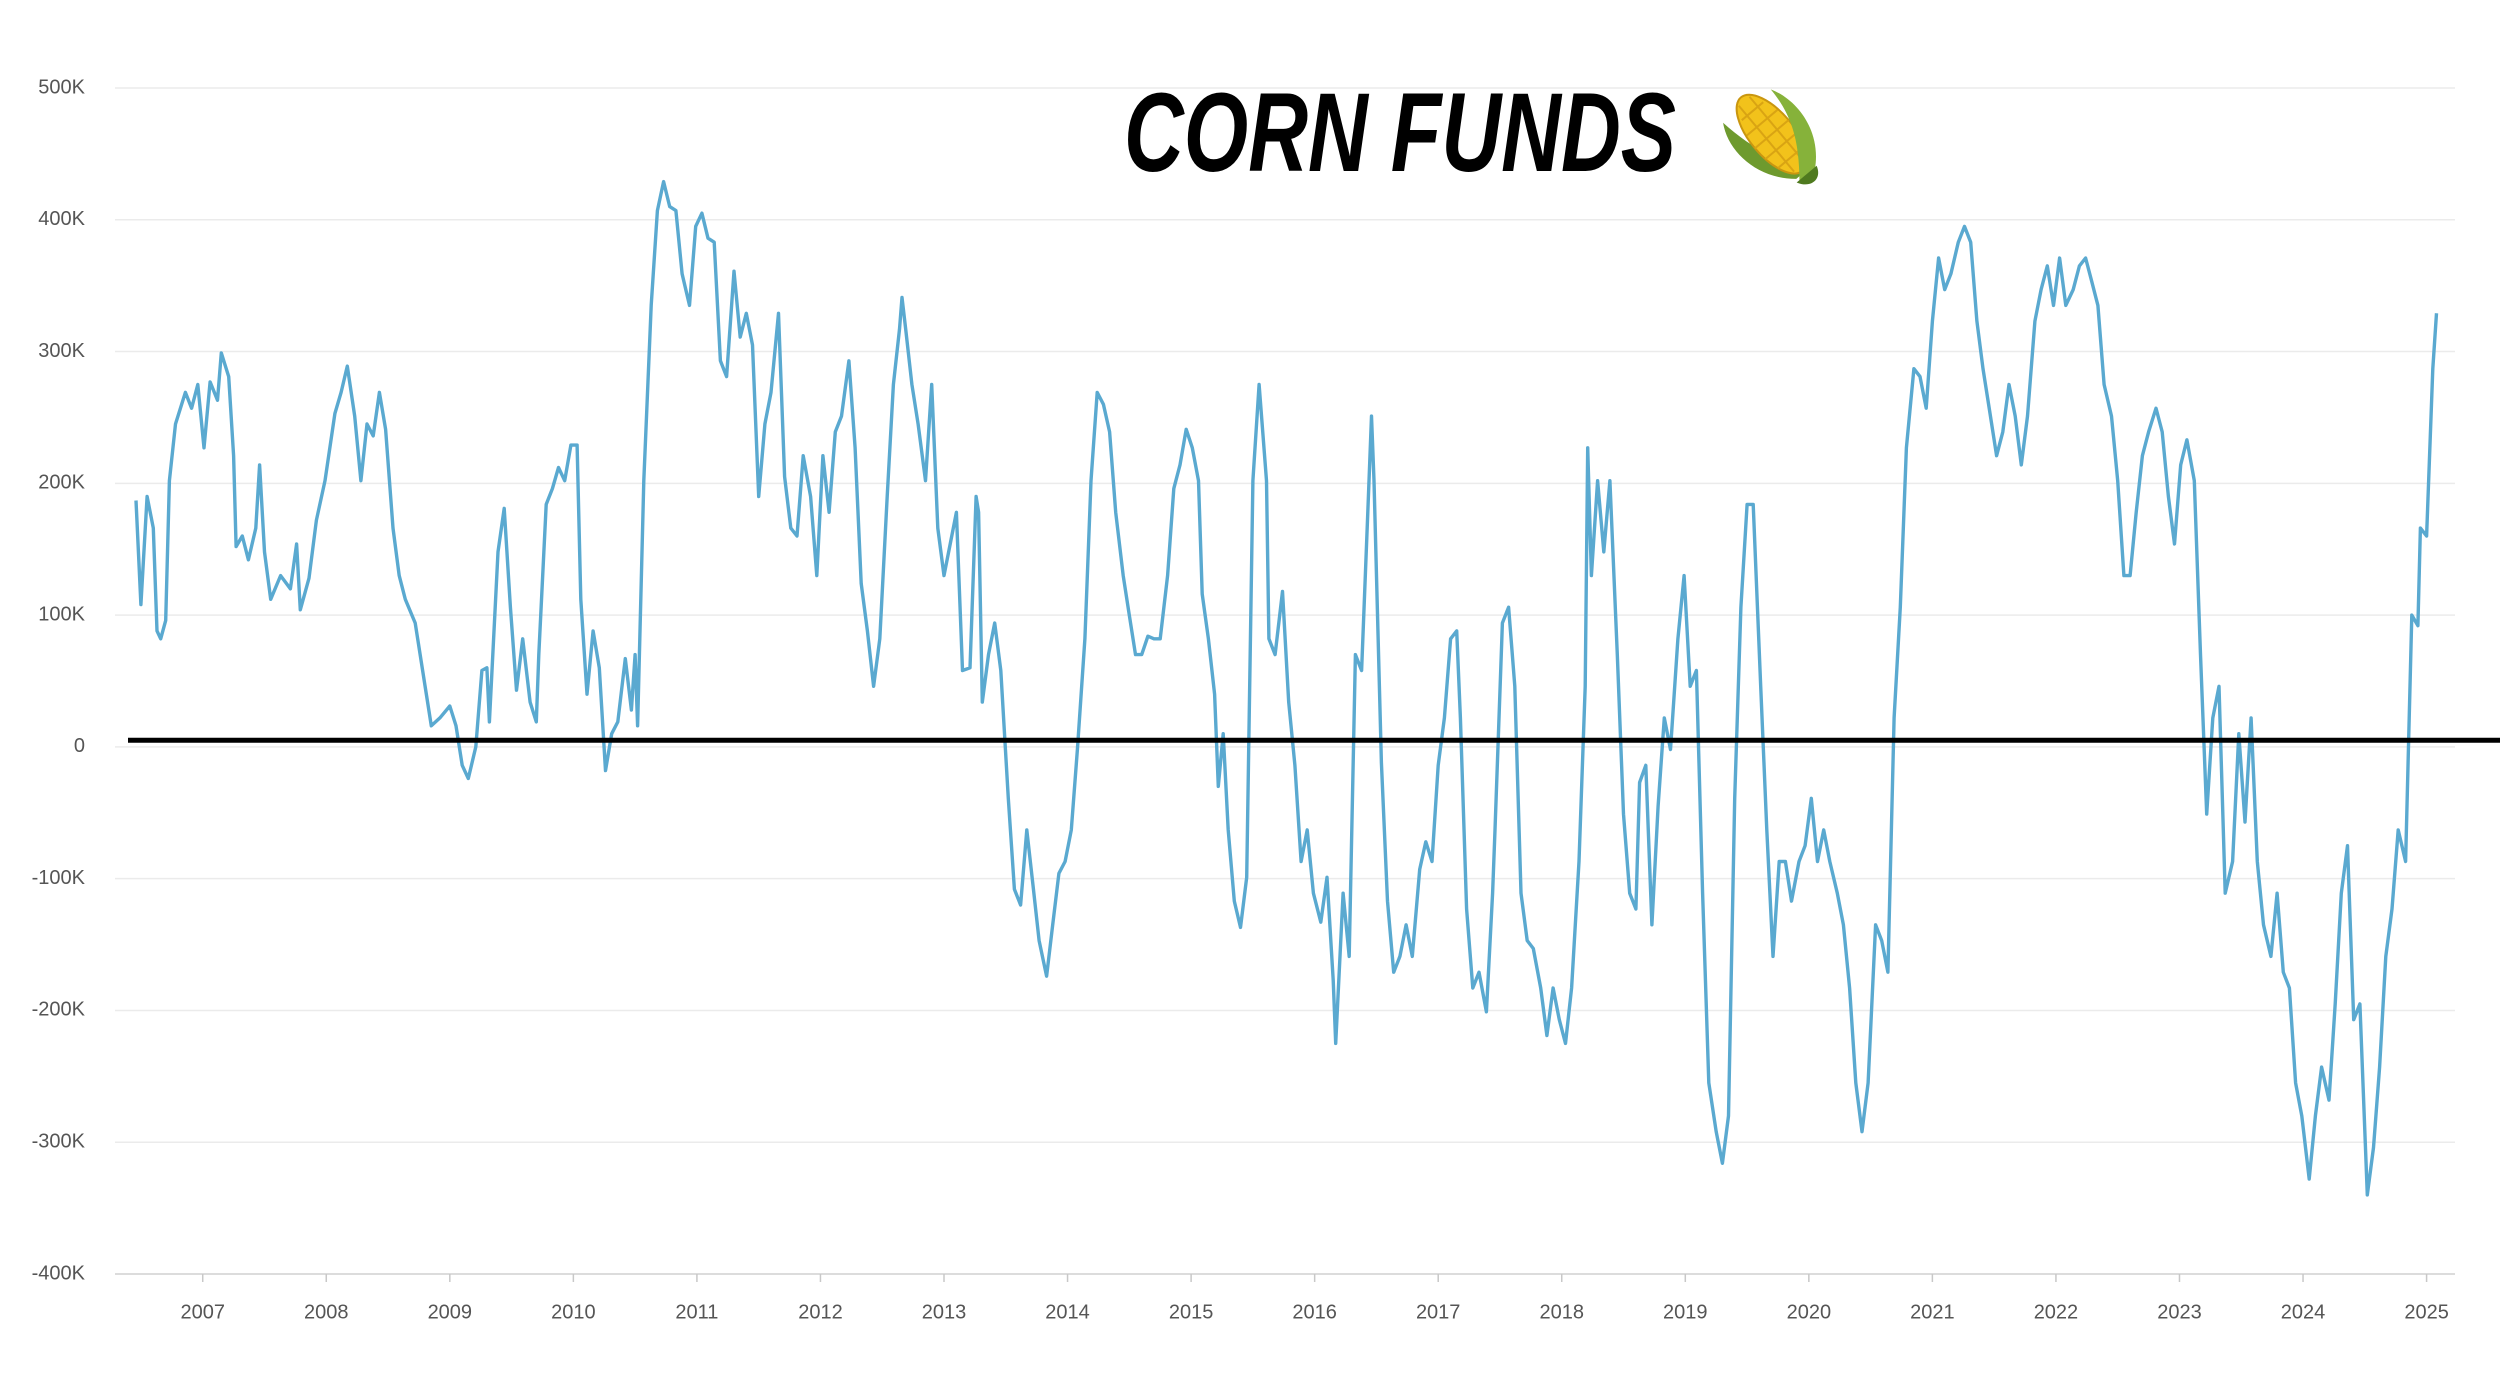 The image size is (2500, 1385). Describe the element at coordinates (1191, 1312) in the screenshot. I see `x-tick-label: 2015` at that location.